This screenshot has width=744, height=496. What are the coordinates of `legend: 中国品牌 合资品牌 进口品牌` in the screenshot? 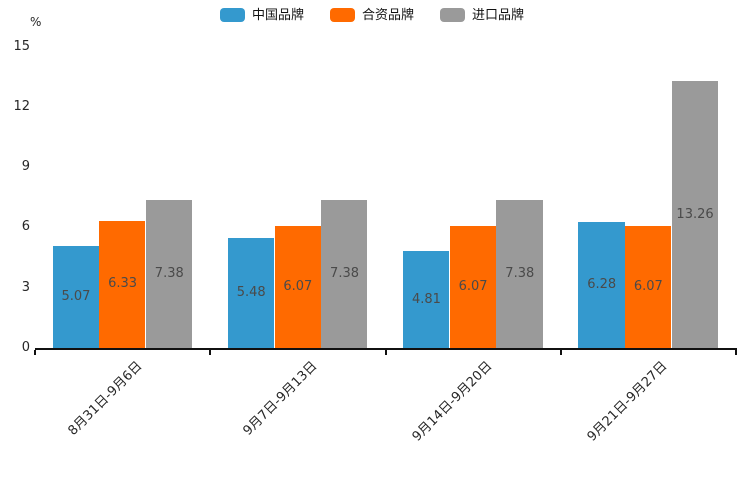 It's located at (372, 15).